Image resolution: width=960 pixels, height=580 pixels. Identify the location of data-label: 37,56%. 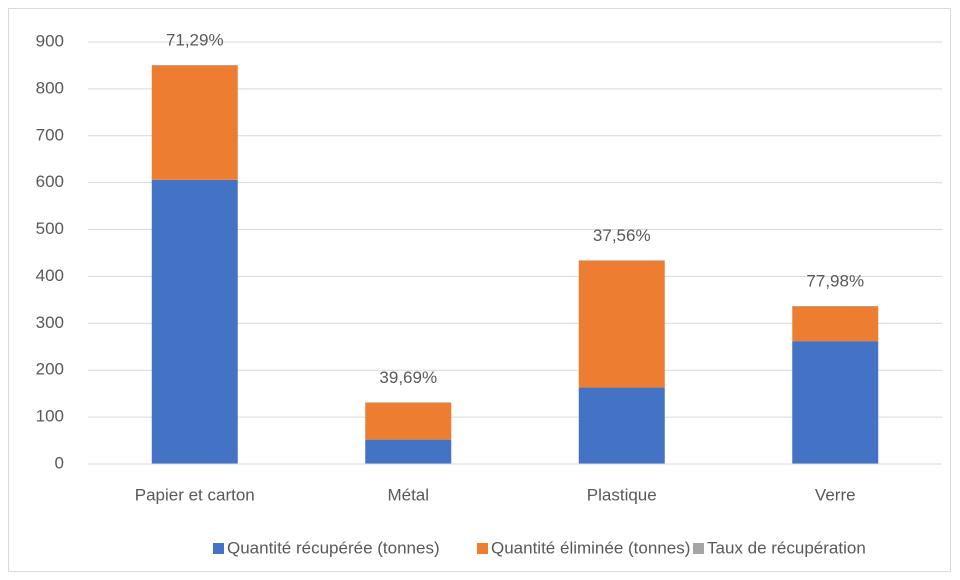
(622, 235).